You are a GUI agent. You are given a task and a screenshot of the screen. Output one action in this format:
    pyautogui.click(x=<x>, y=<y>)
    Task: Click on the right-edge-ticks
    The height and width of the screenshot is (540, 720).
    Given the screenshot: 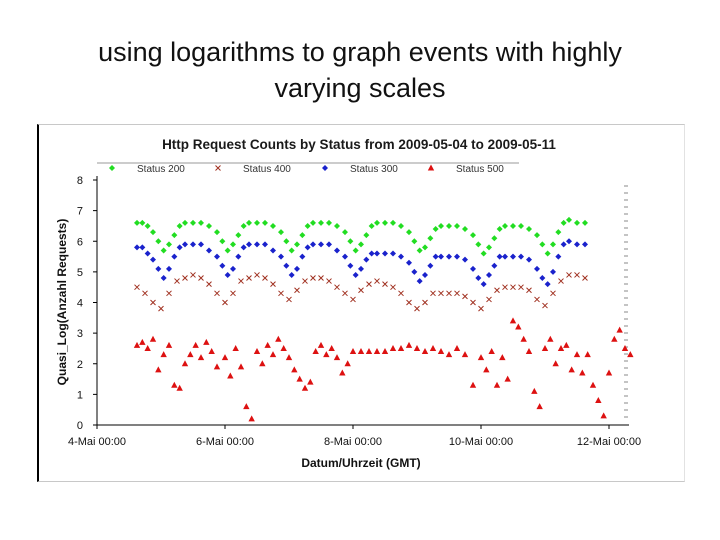 What is the action you would take?
    pyautogui.click(x=626, y=301)
    